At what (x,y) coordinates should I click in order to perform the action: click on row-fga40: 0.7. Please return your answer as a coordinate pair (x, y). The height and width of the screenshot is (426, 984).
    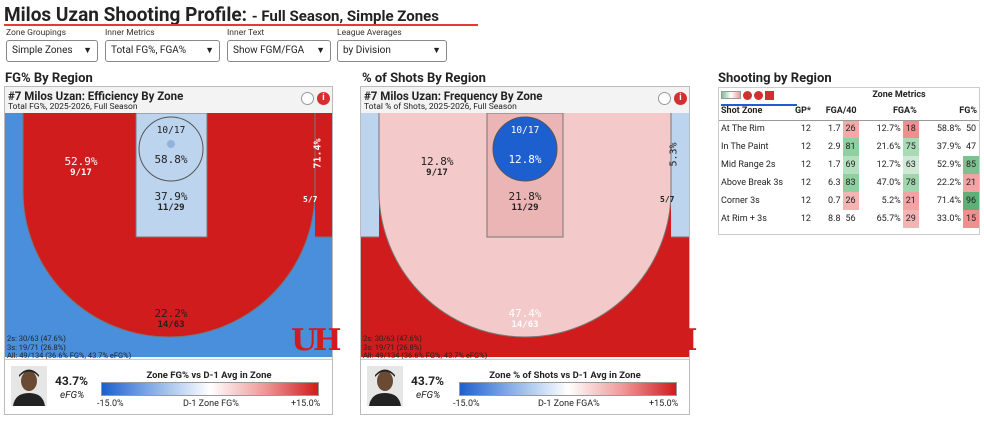
    Looking at the image, I should click on (834, 201).